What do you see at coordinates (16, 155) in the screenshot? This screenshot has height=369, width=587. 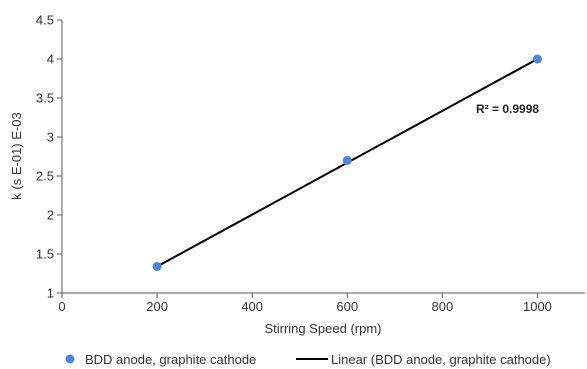 I see `y-axis-title: k (s E-01) E-03` at bounding box center [16, 155].